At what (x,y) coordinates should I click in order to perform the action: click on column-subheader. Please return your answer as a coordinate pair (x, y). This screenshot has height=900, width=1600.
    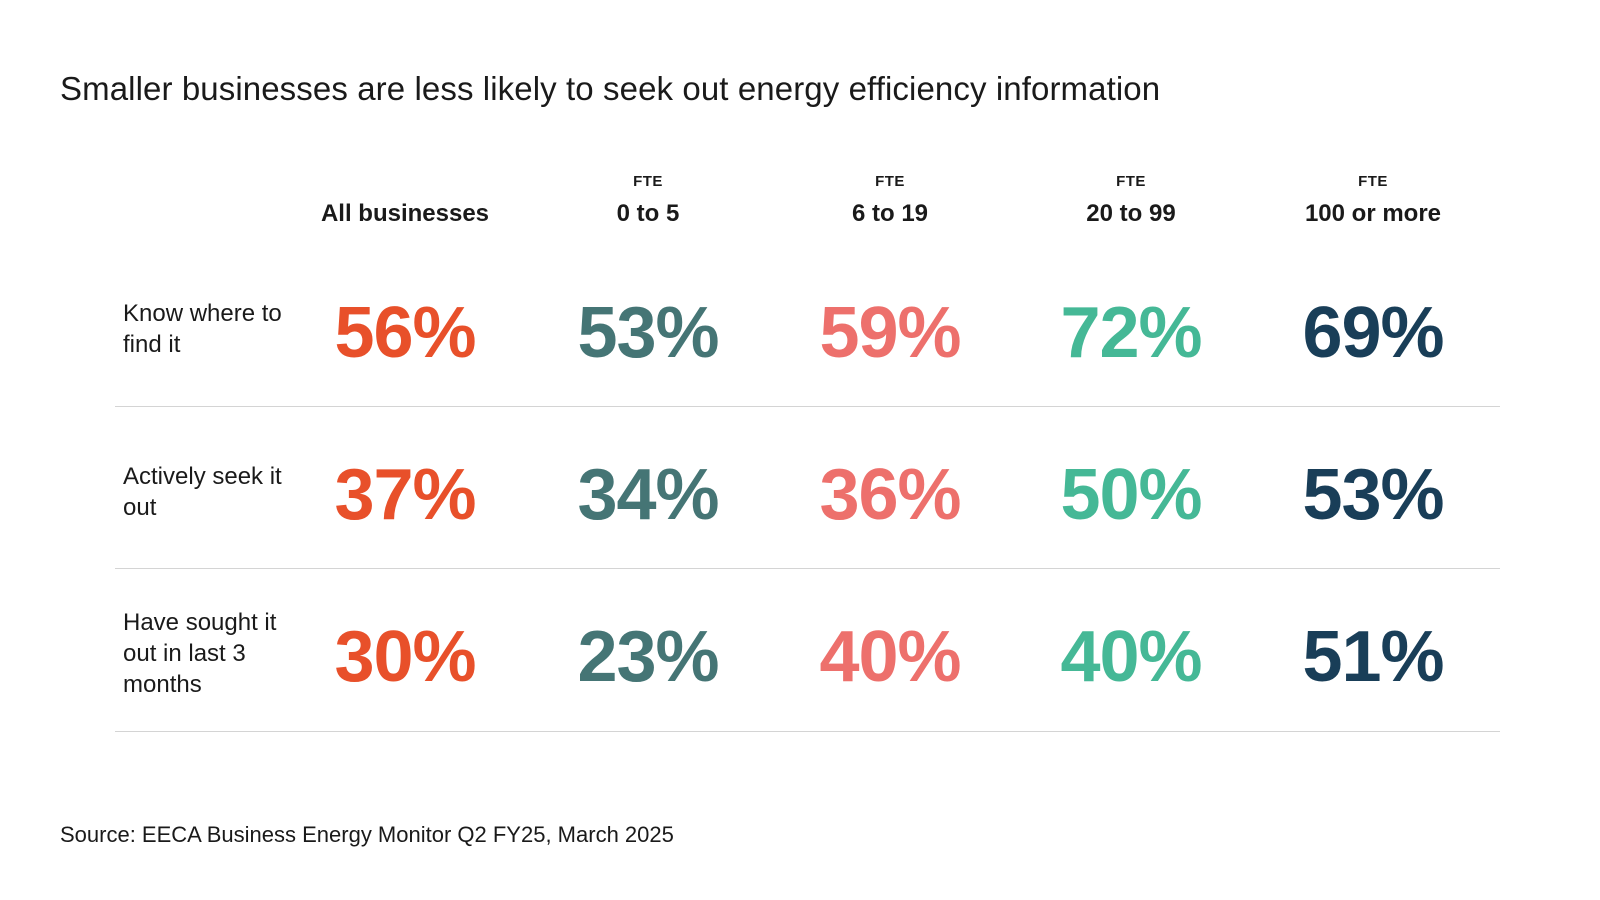
    Looking at the image, I should click on (405, 182).